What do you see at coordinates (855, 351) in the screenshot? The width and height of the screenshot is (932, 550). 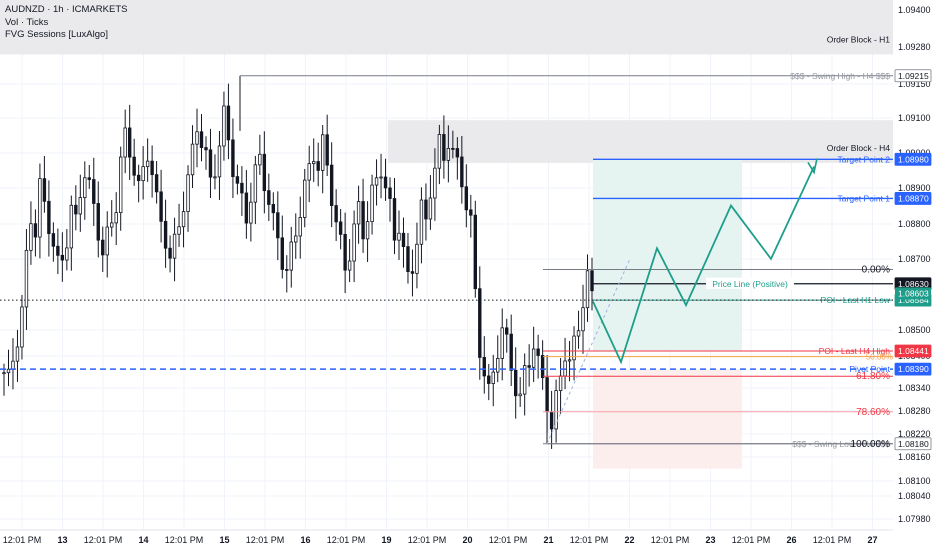 I see `level-label: POI - Last H4 High` at bounding box center [855, 351].